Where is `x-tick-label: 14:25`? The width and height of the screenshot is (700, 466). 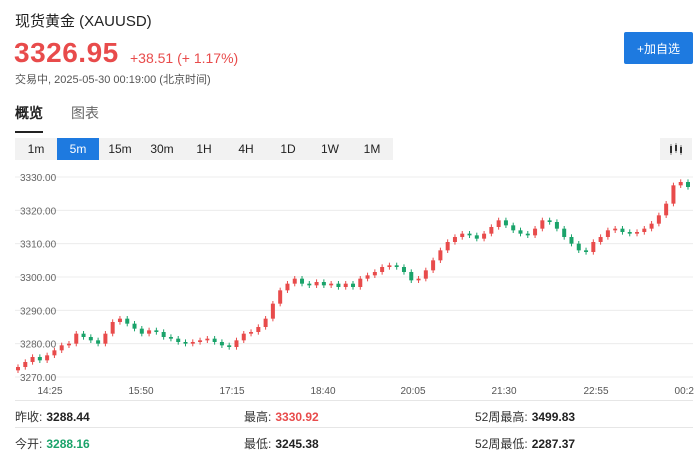
x-tick-label: 14:25 is located at coordinates (49, 391).